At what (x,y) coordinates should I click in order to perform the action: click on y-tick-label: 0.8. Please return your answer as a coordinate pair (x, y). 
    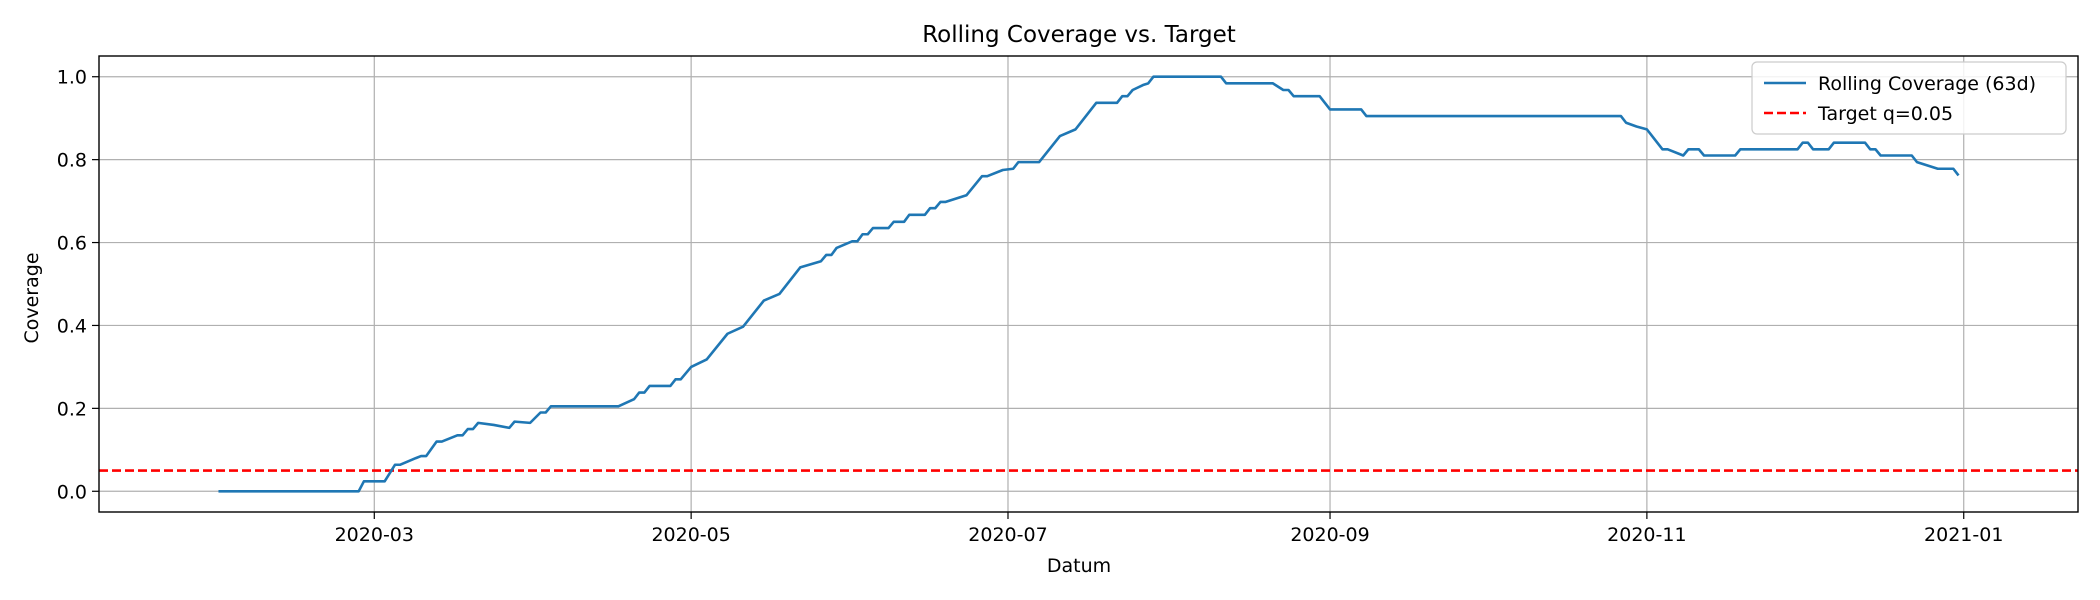
    Looking at the image, I should click on (72, 161).